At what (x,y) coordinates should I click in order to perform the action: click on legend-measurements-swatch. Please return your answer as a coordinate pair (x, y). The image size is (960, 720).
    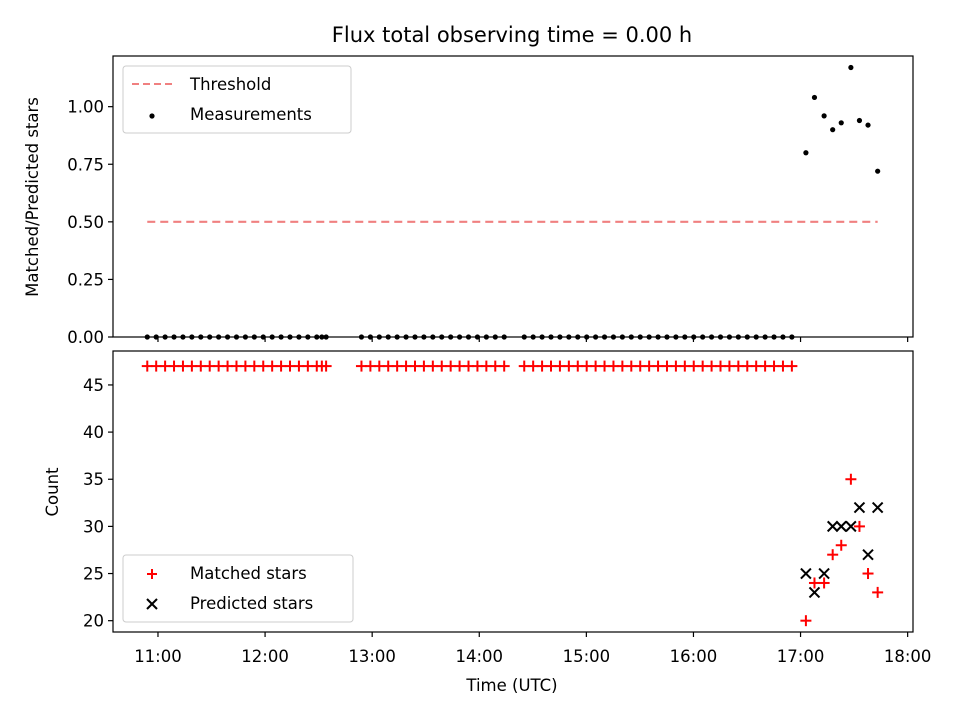
    Looking at the image, I should click on (152, 116).